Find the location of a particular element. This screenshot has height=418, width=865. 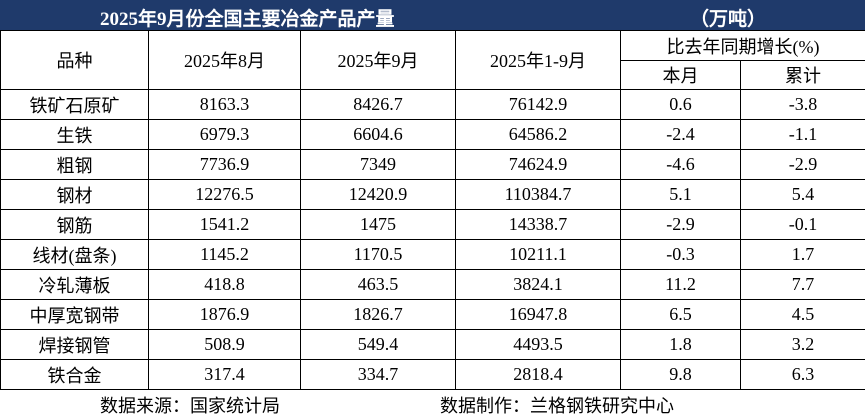

value-cell: 76142.9 is located at coordinates (538, 105).